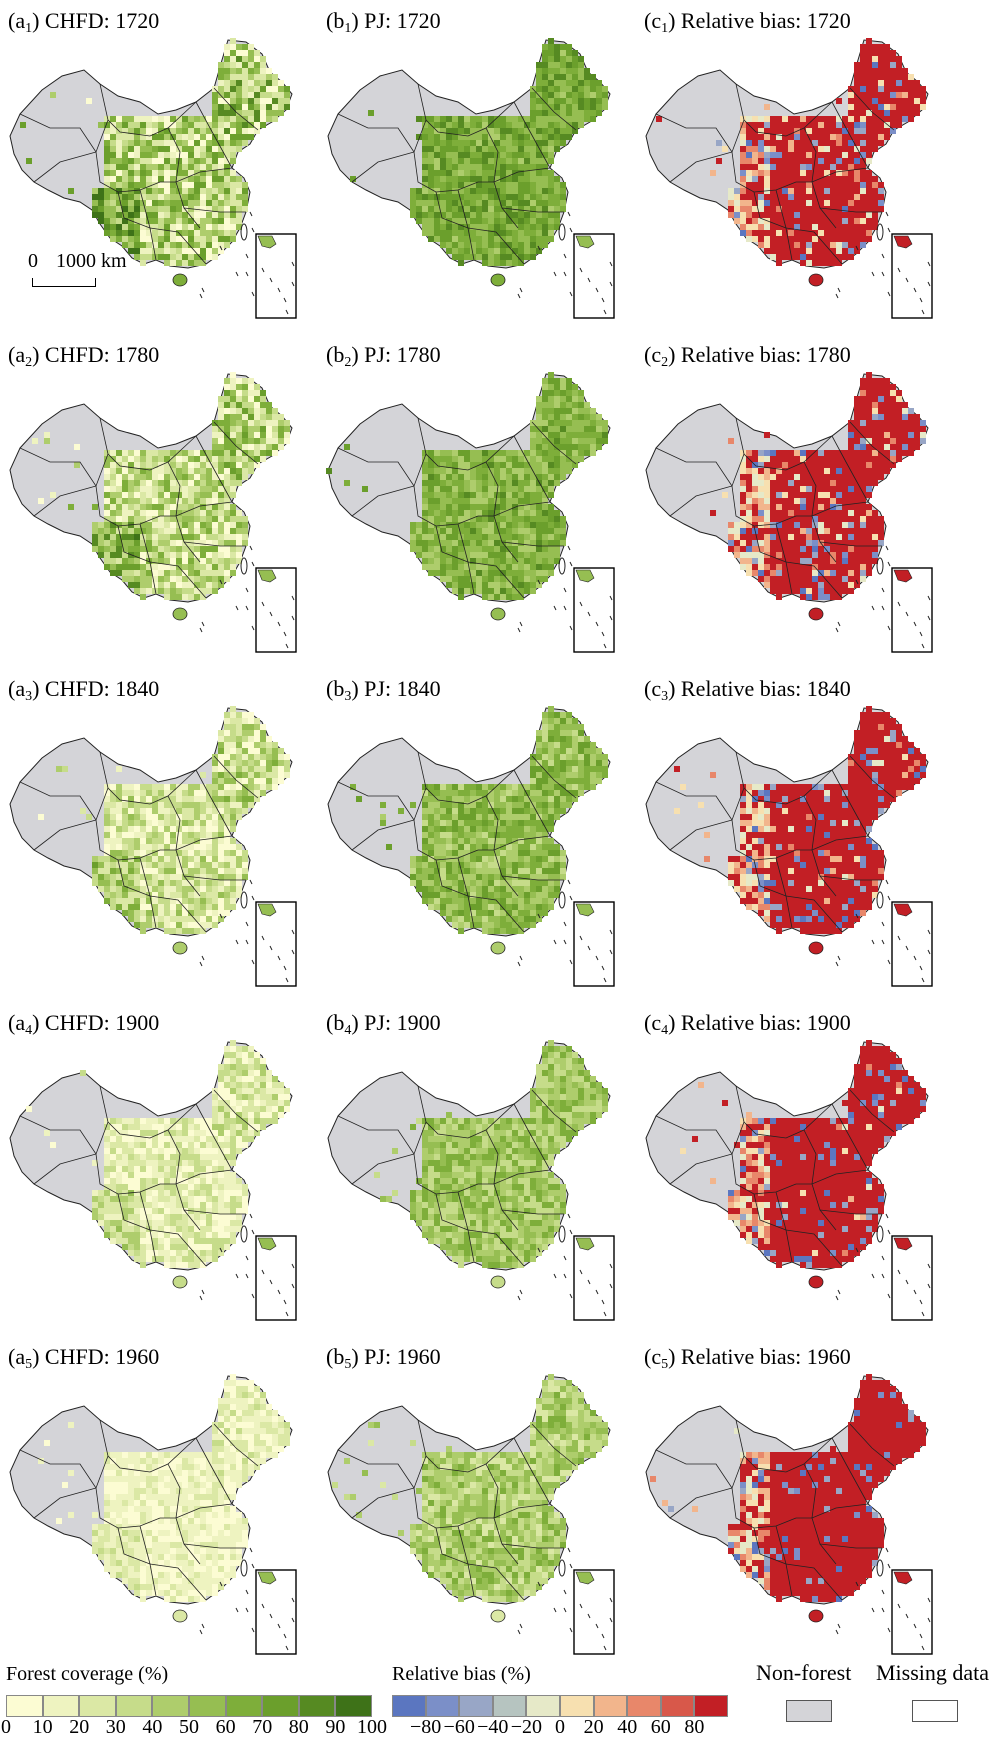 Image resolution: width=1000 pixels, height=1742 pixels. What do you see at coordinates (907, 280) in the screenshot?
I see `boundary-dash` at bounding box center [907, 280].